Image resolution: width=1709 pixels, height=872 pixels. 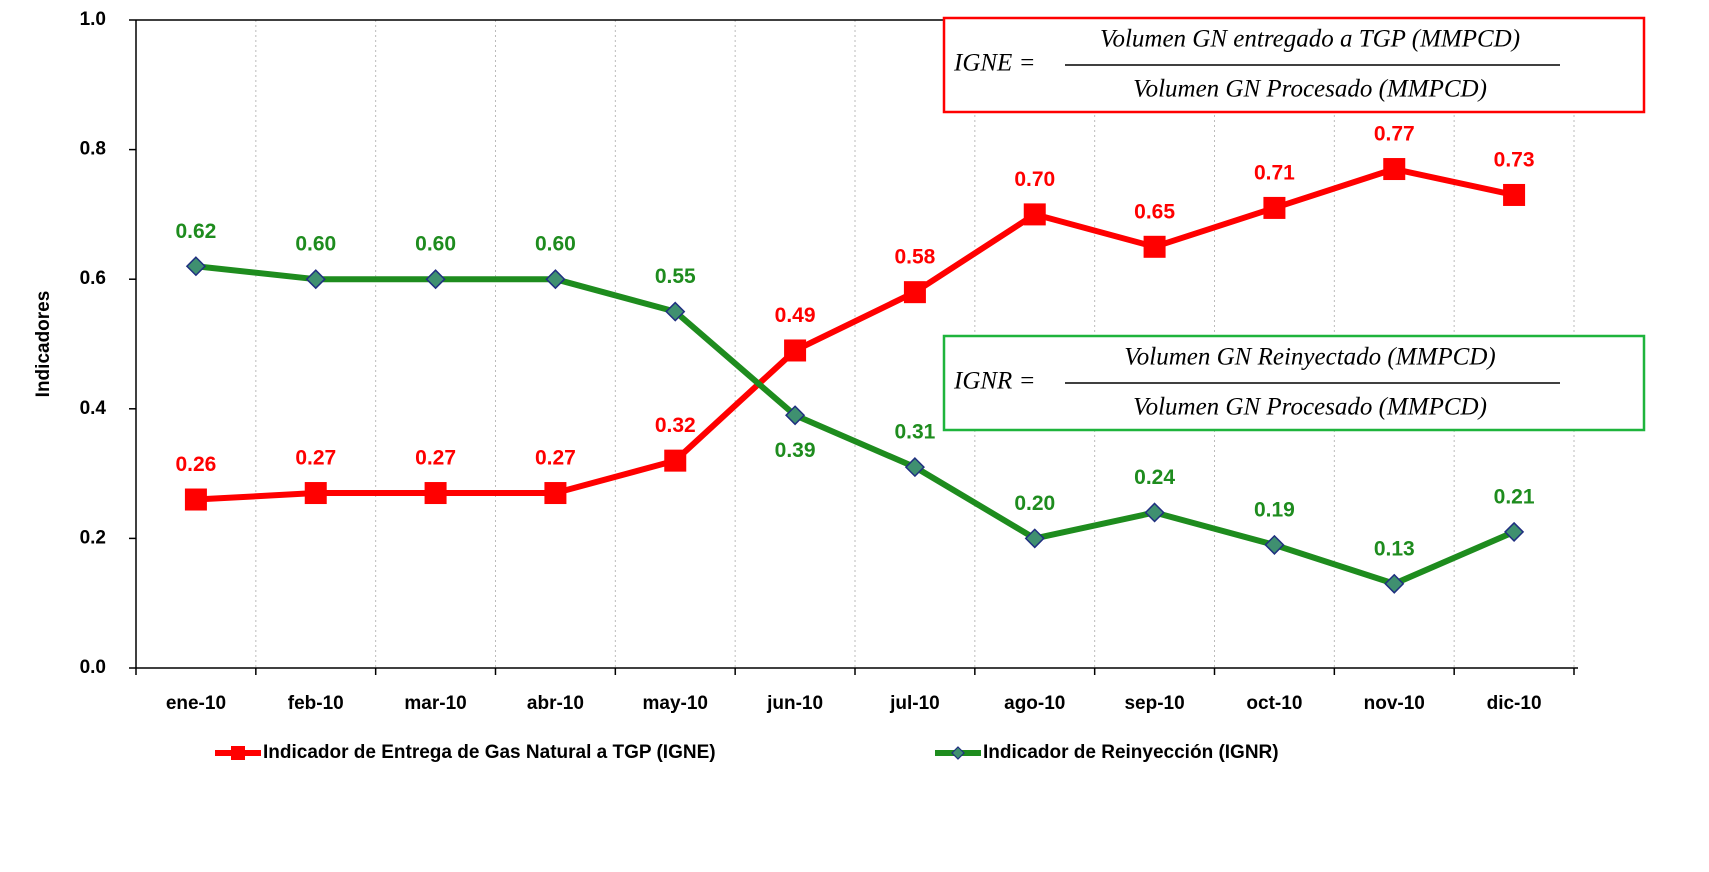 I want to click on legend-label: Indicador de Reinyección (IGNR), so click(x=1131, y=752).